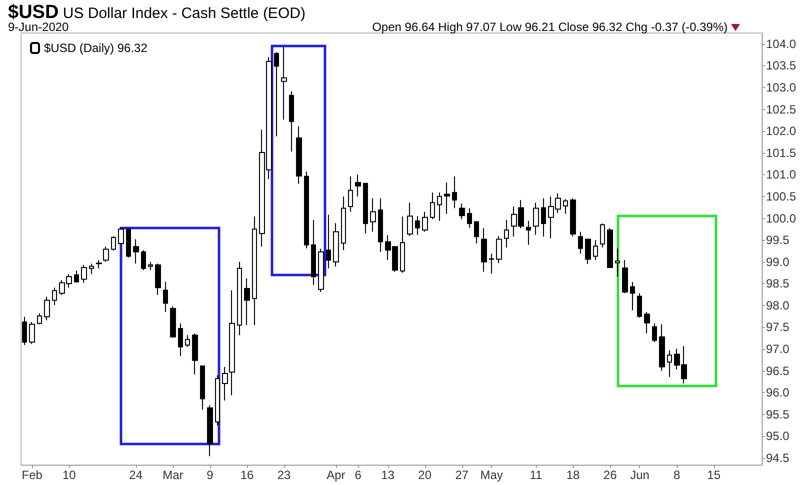 This screenshot has width=800, height=485. Describe the element at coordinates (781, 175) in the screenshot. I see `y-tick-label: 101.0` at that location.